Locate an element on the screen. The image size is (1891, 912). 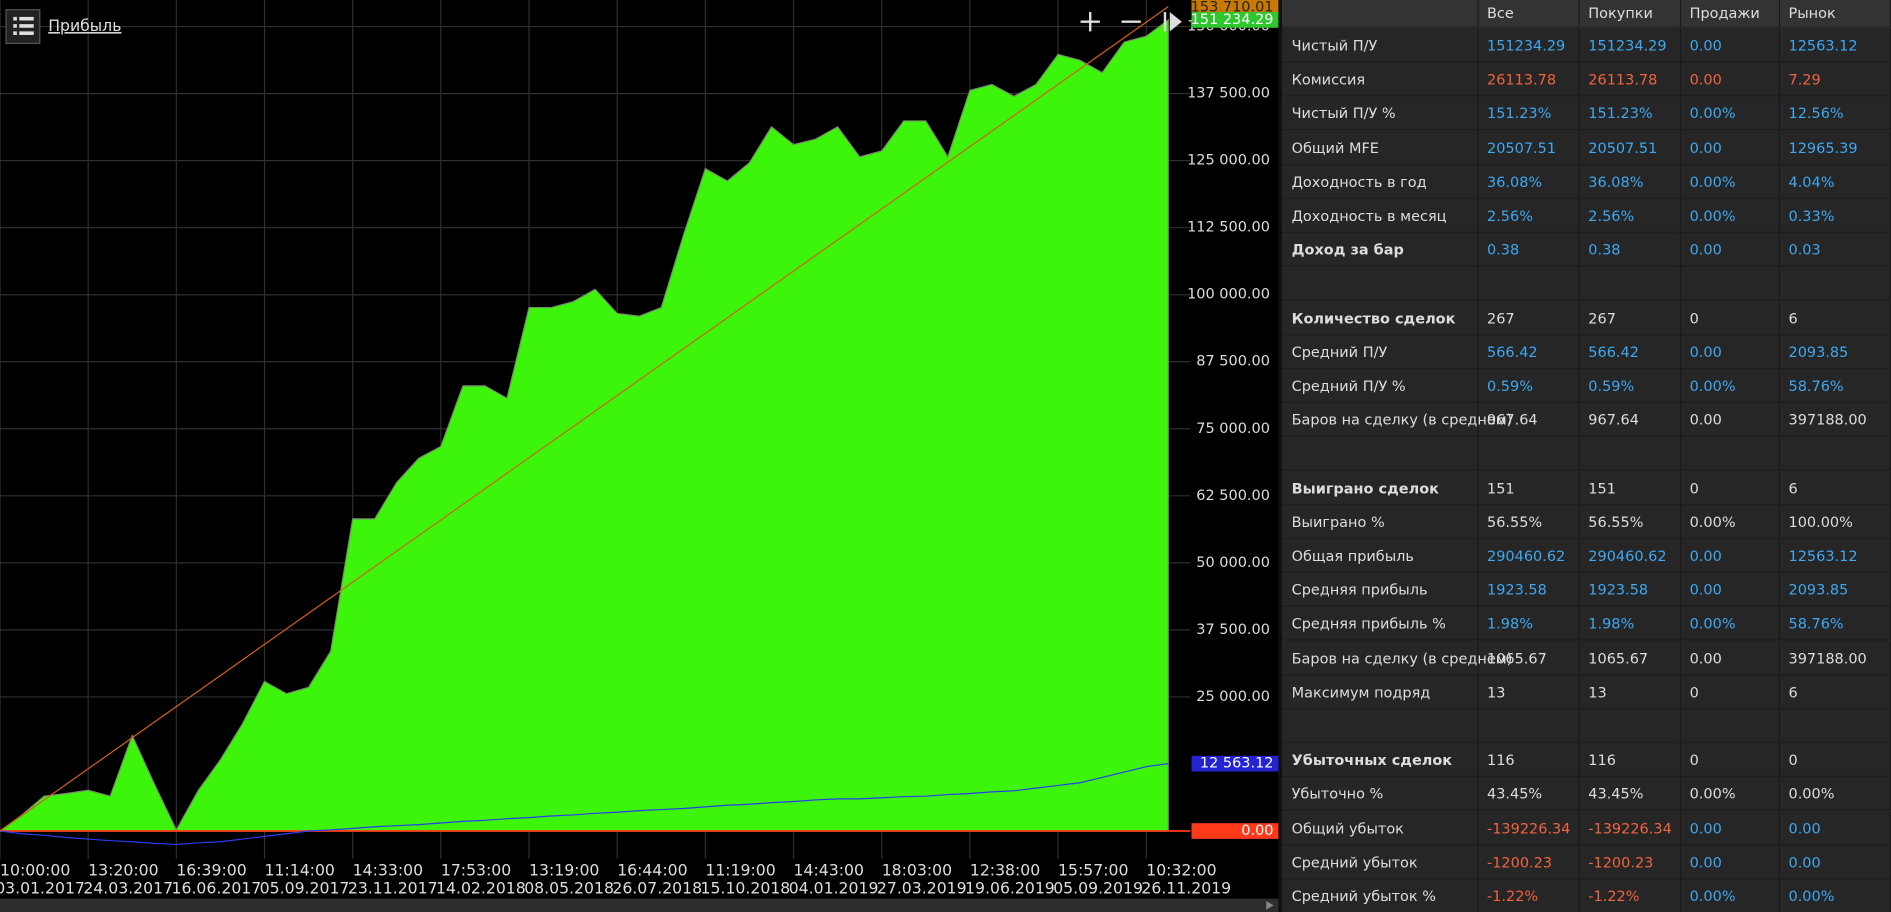
value-cell: 0.38 is located at coordinates (1630, 250).